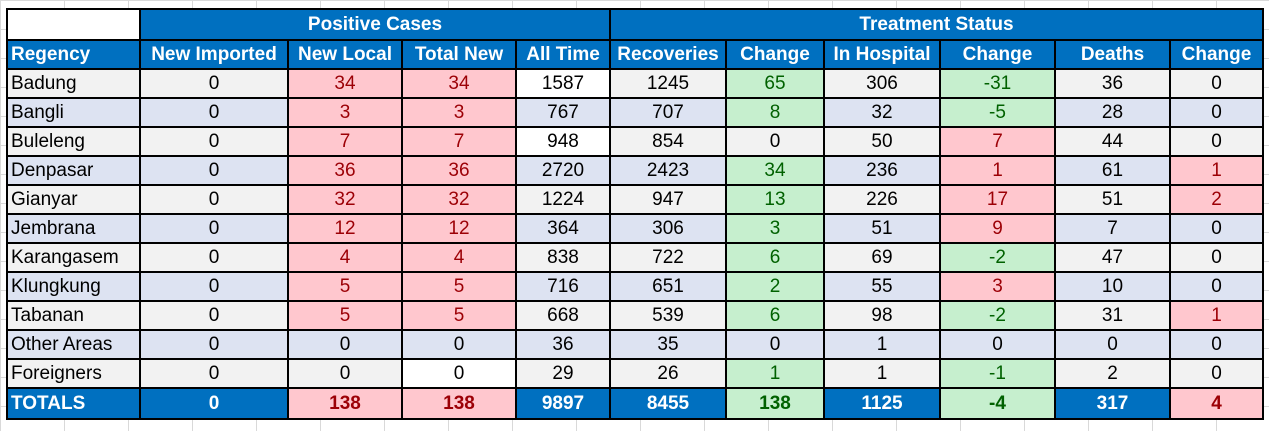  What do you see at coordinates (459, 83) in the screenshot?
I see `total-new-cell: 34` at bounding box center [459, 83].